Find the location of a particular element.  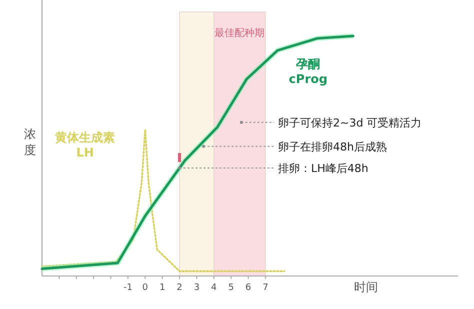

x-tick-label: 0 is located at coordinates (145, 288).